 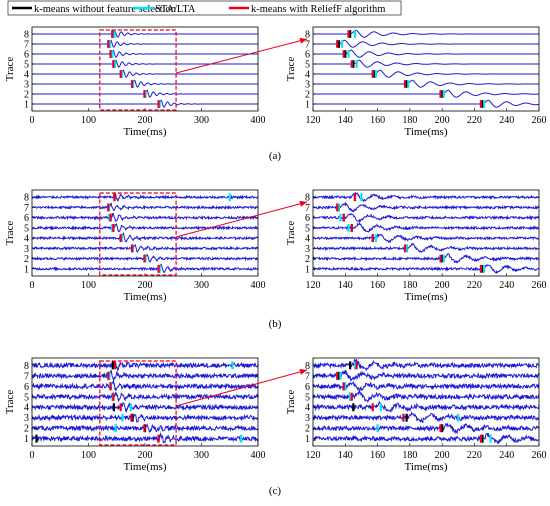 I want to click on x-tick-label: 220, so click(x=474, y=455).